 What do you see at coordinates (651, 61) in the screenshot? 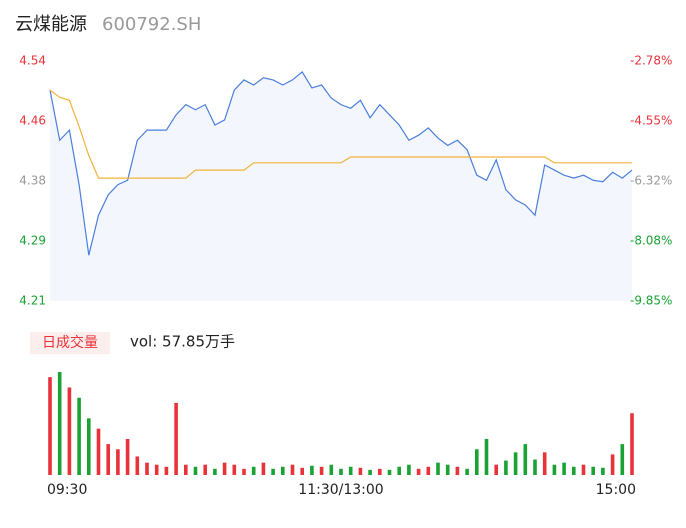
I see `y2-tick-label: -2.78%` at bounding box center [651, 61].